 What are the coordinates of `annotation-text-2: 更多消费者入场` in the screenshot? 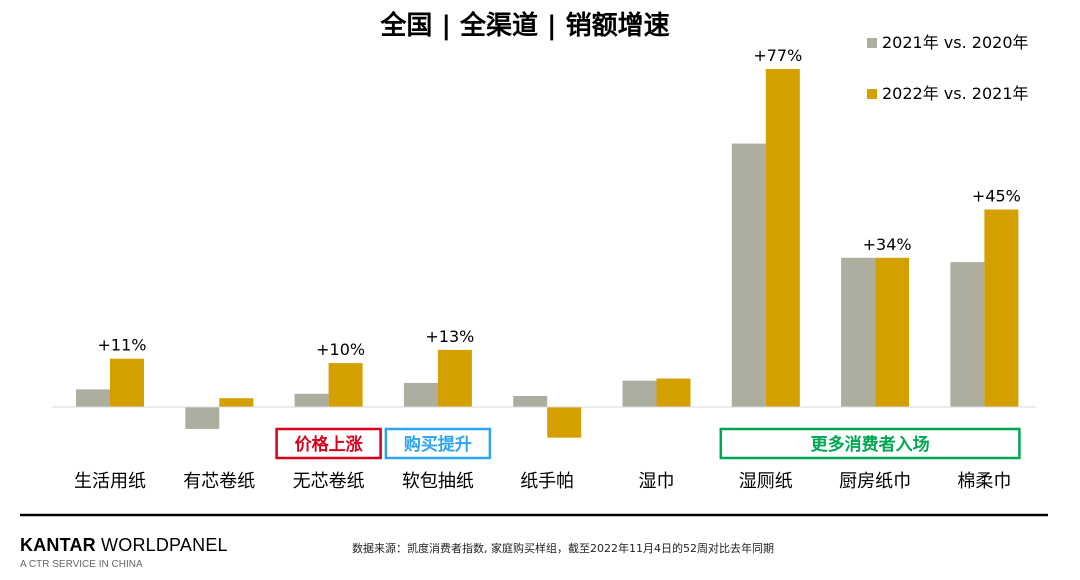 It's located at (870, 444).